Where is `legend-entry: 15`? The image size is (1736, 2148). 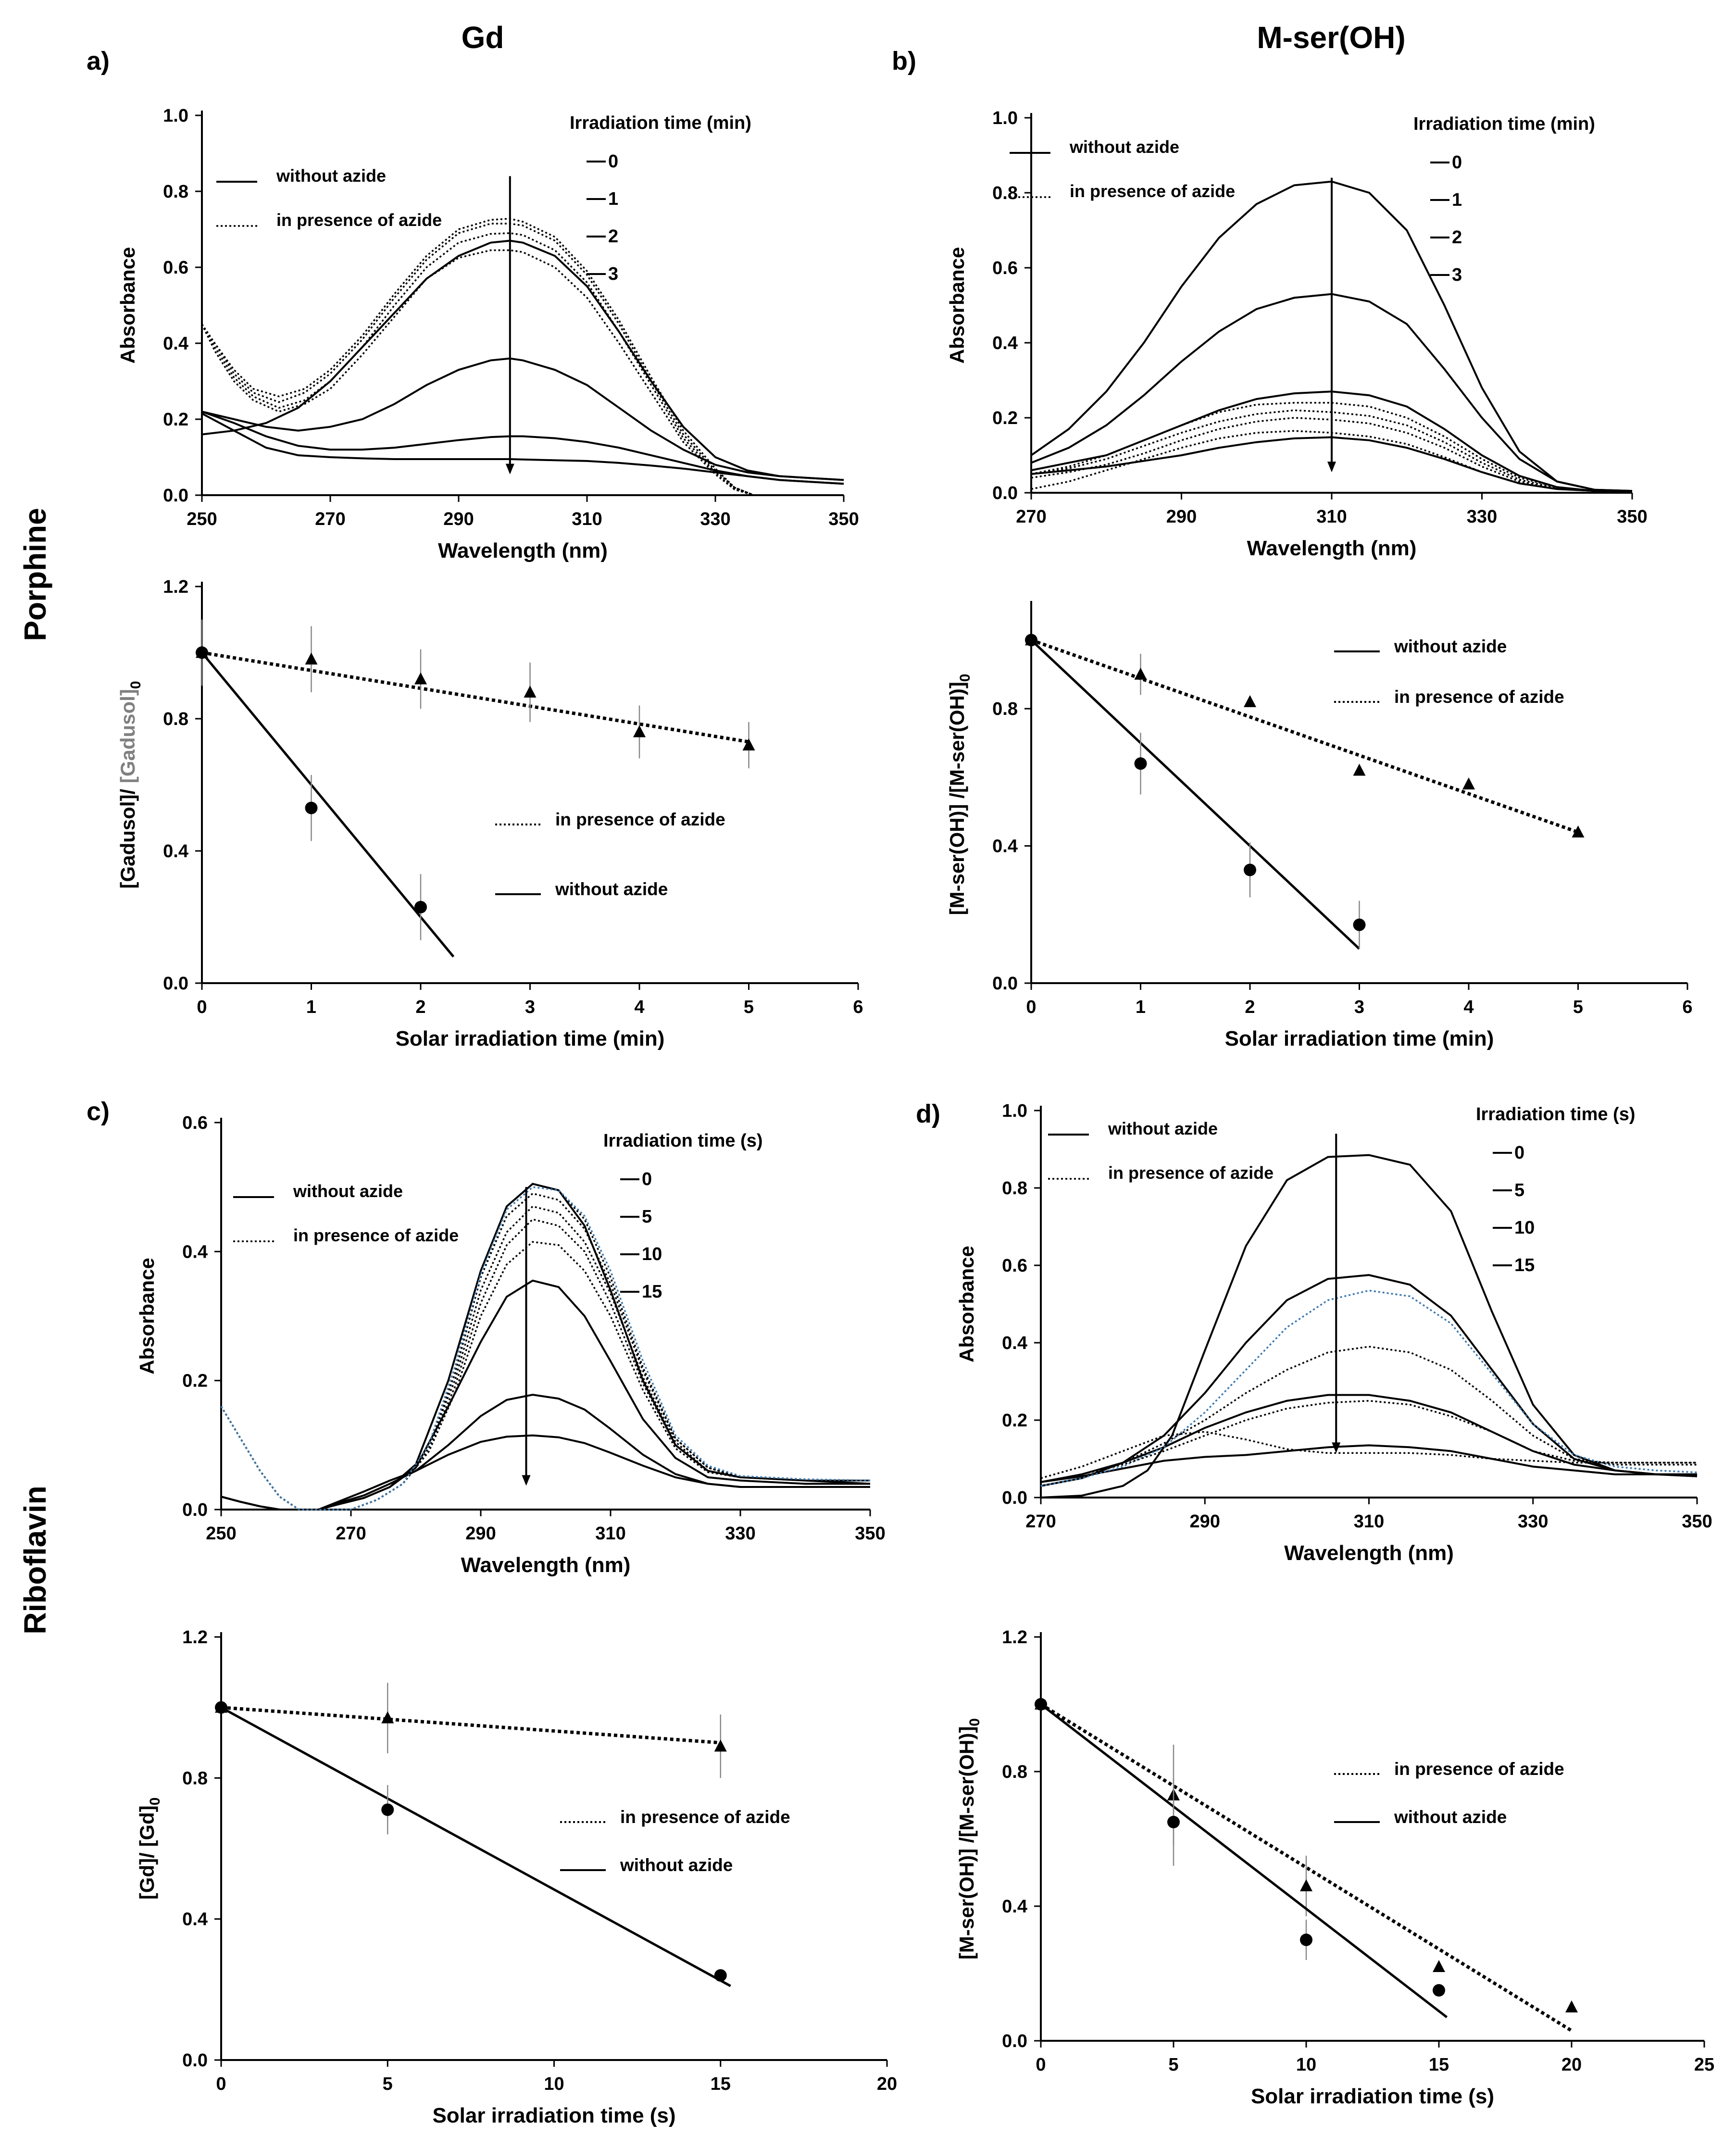
legend-entry: 15 is located at coordinates (1524, 1265).